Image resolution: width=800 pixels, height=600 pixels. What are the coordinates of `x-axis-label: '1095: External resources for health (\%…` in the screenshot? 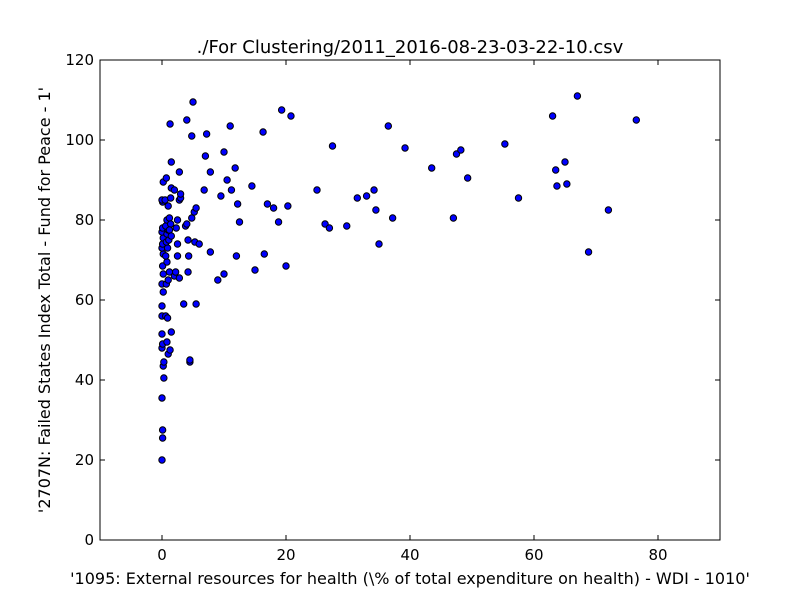 It's located at (410, 578).